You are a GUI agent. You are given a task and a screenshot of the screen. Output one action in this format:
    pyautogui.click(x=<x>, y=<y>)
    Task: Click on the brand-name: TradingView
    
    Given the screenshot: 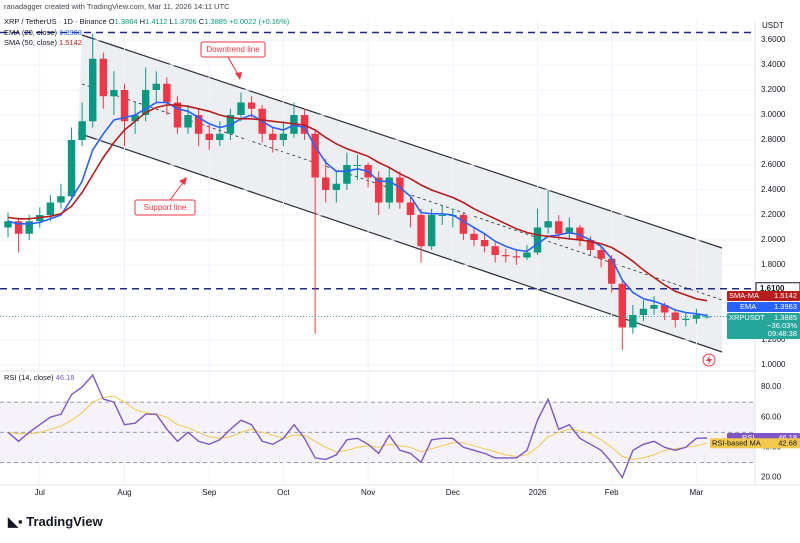 What is the action you would take?
    pyautogui.click(x=64, y=521)
    